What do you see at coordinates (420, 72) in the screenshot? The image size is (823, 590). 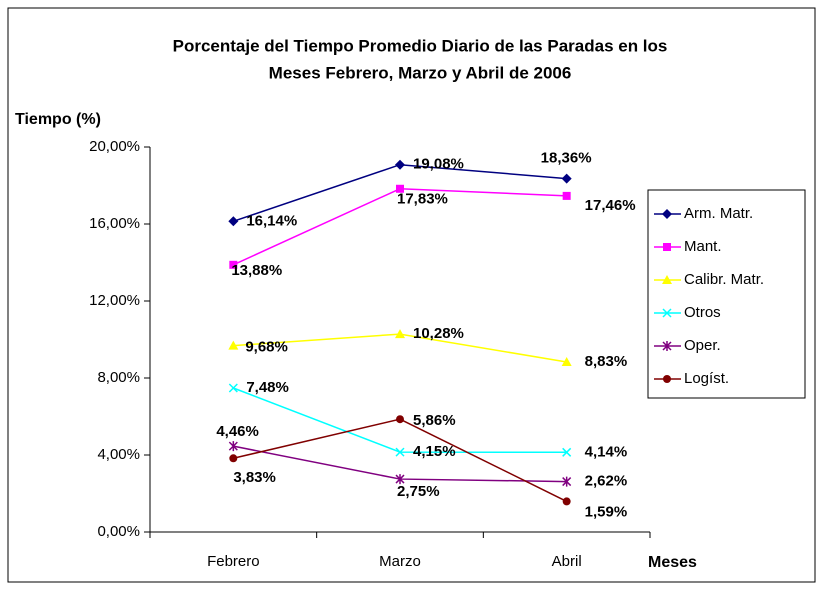 I see `chart-title: Meses Febrero, Marzo y Abril de 2006` at bounding box center [420, 72].